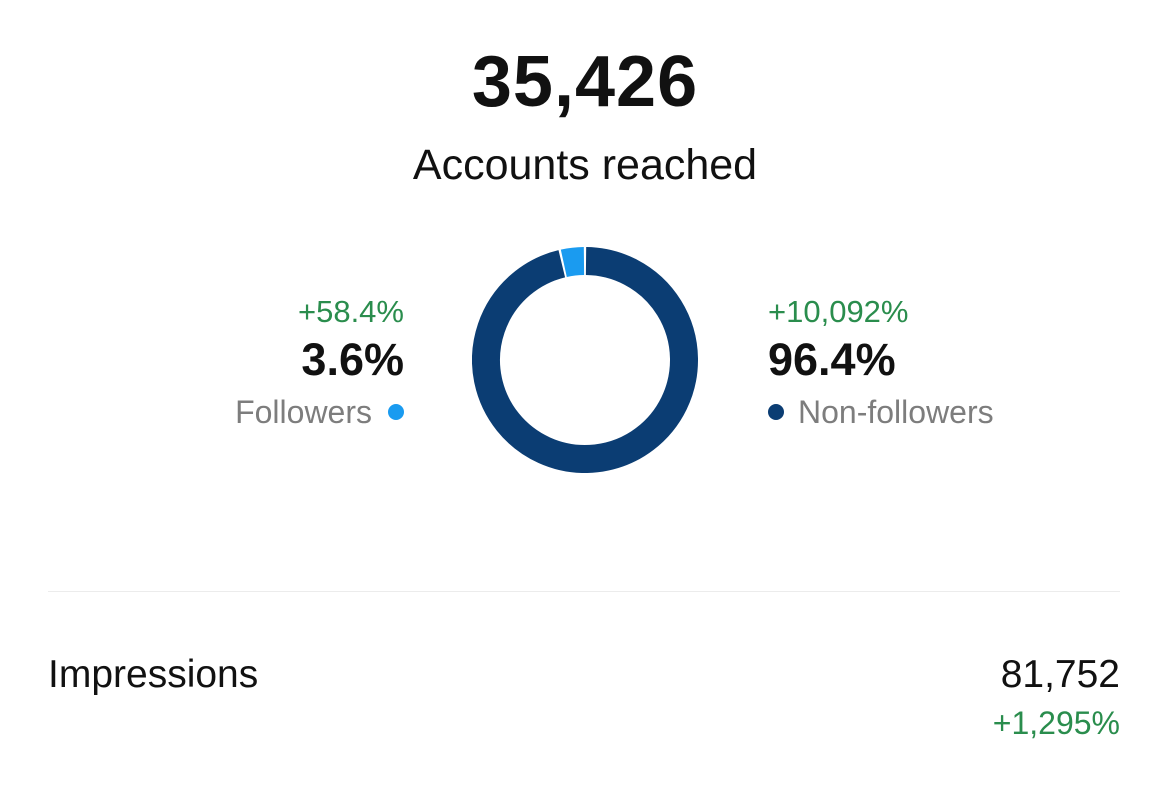 This screenshot has height=793, width=1170. What do you see at coordinates (352, 359) in the screenshot?
I see `followers-percent: 3.6%` at bounding box center [352, 359].